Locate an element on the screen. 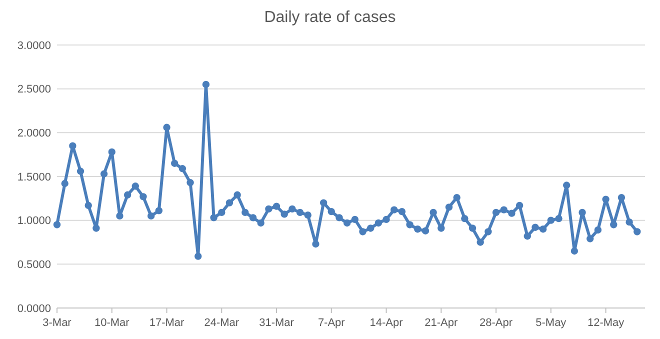  x-tick-label: 17-Mar is located at coordinates (167, 323).